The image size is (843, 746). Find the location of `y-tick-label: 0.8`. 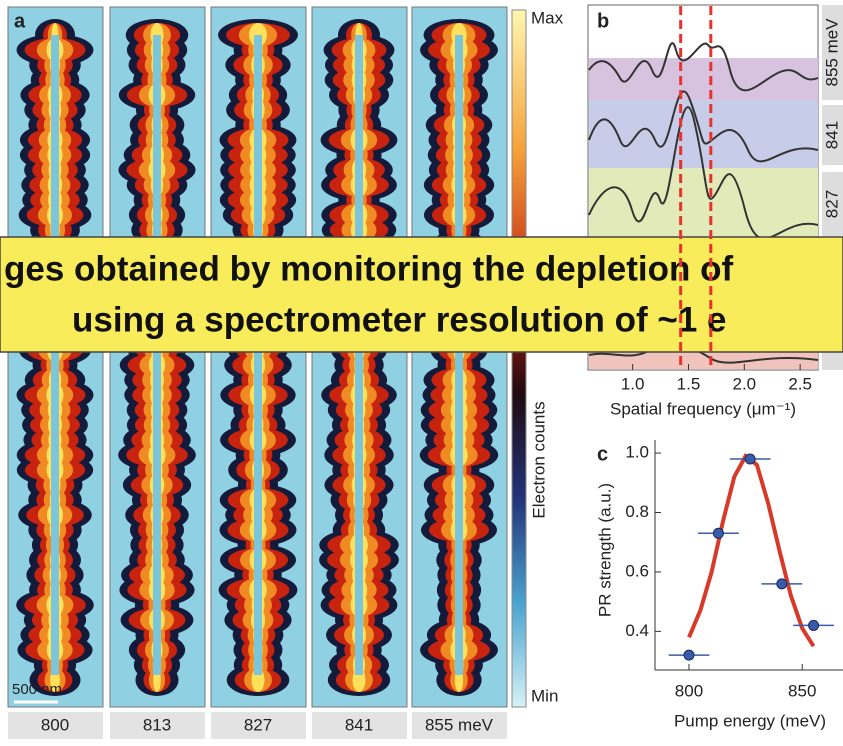

y-tick-label: 0.8 is located at coordinates (637, 511).